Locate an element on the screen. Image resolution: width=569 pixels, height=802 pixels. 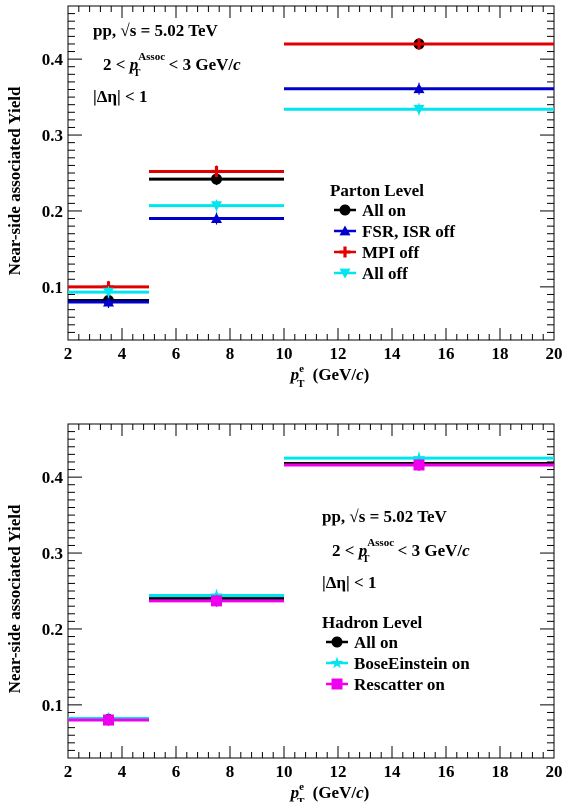
legend-title: Hadron Level is located at coordinates (372, 622).